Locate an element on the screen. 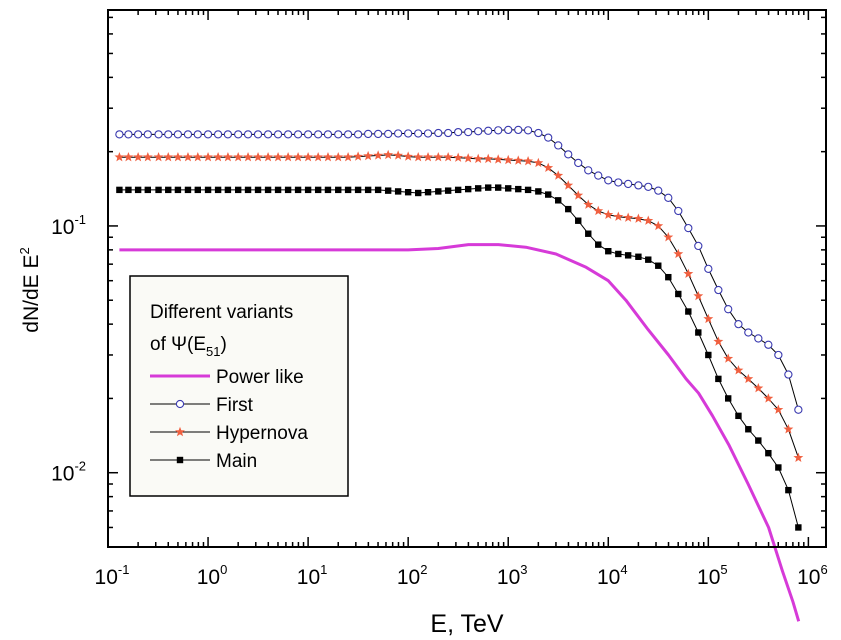  legend-title-line1: Different variants is located at coordinates (221, 312).